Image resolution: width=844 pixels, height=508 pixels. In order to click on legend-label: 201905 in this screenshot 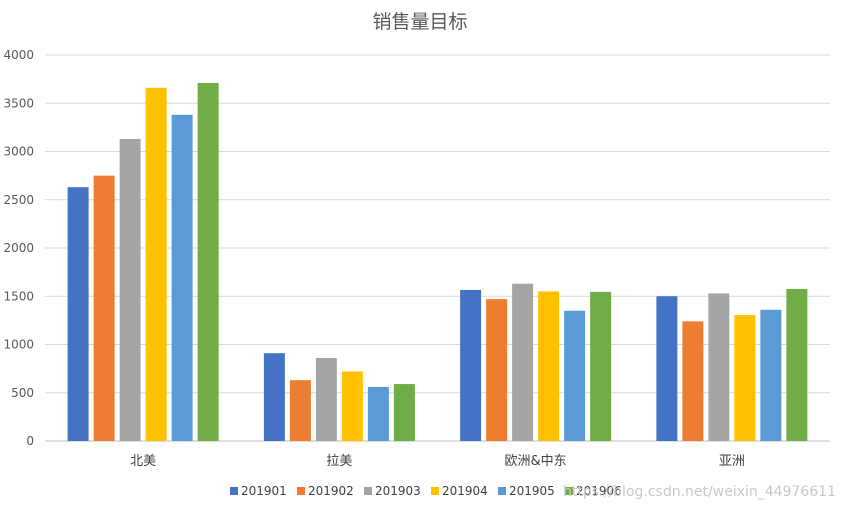, I will do `click(532, 491)`.